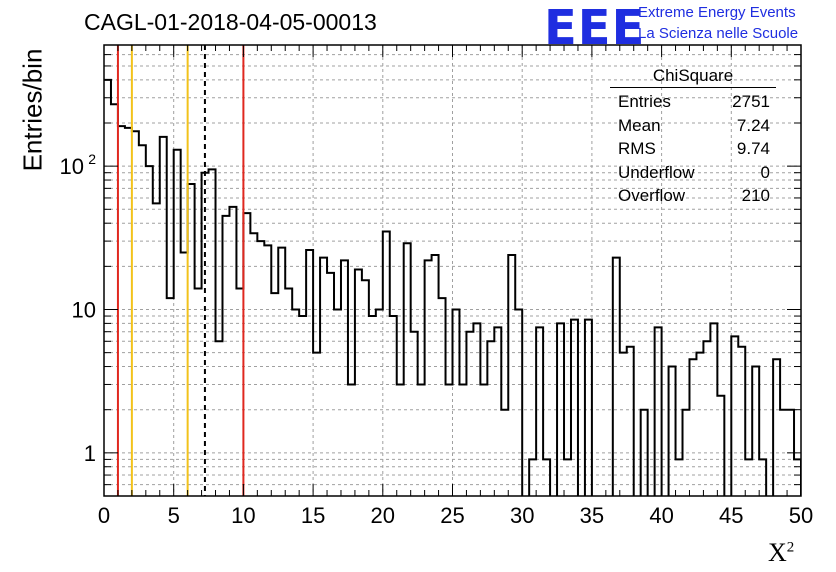  What do you see at coordinates (452, 515) in the screenshot?
I see `x-tick-label: 25` at bounding box center [452, 515].